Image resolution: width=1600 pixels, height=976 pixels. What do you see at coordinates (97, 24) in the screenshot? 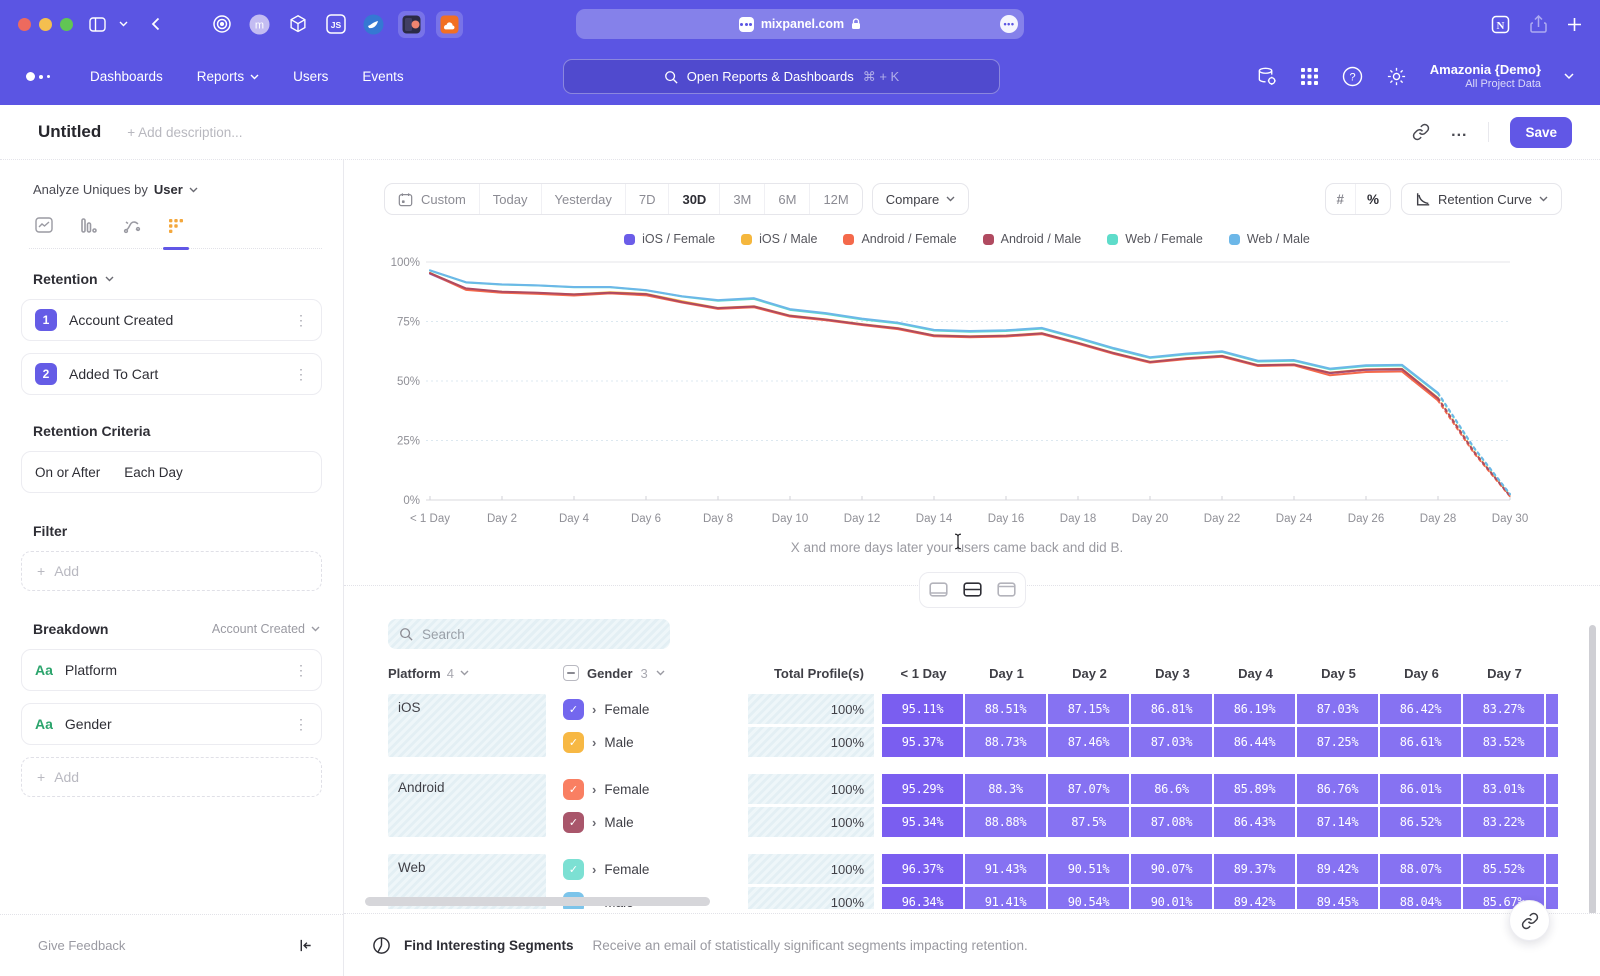
I see `browser-sidebar-icon` at bounding box center [97, 24].